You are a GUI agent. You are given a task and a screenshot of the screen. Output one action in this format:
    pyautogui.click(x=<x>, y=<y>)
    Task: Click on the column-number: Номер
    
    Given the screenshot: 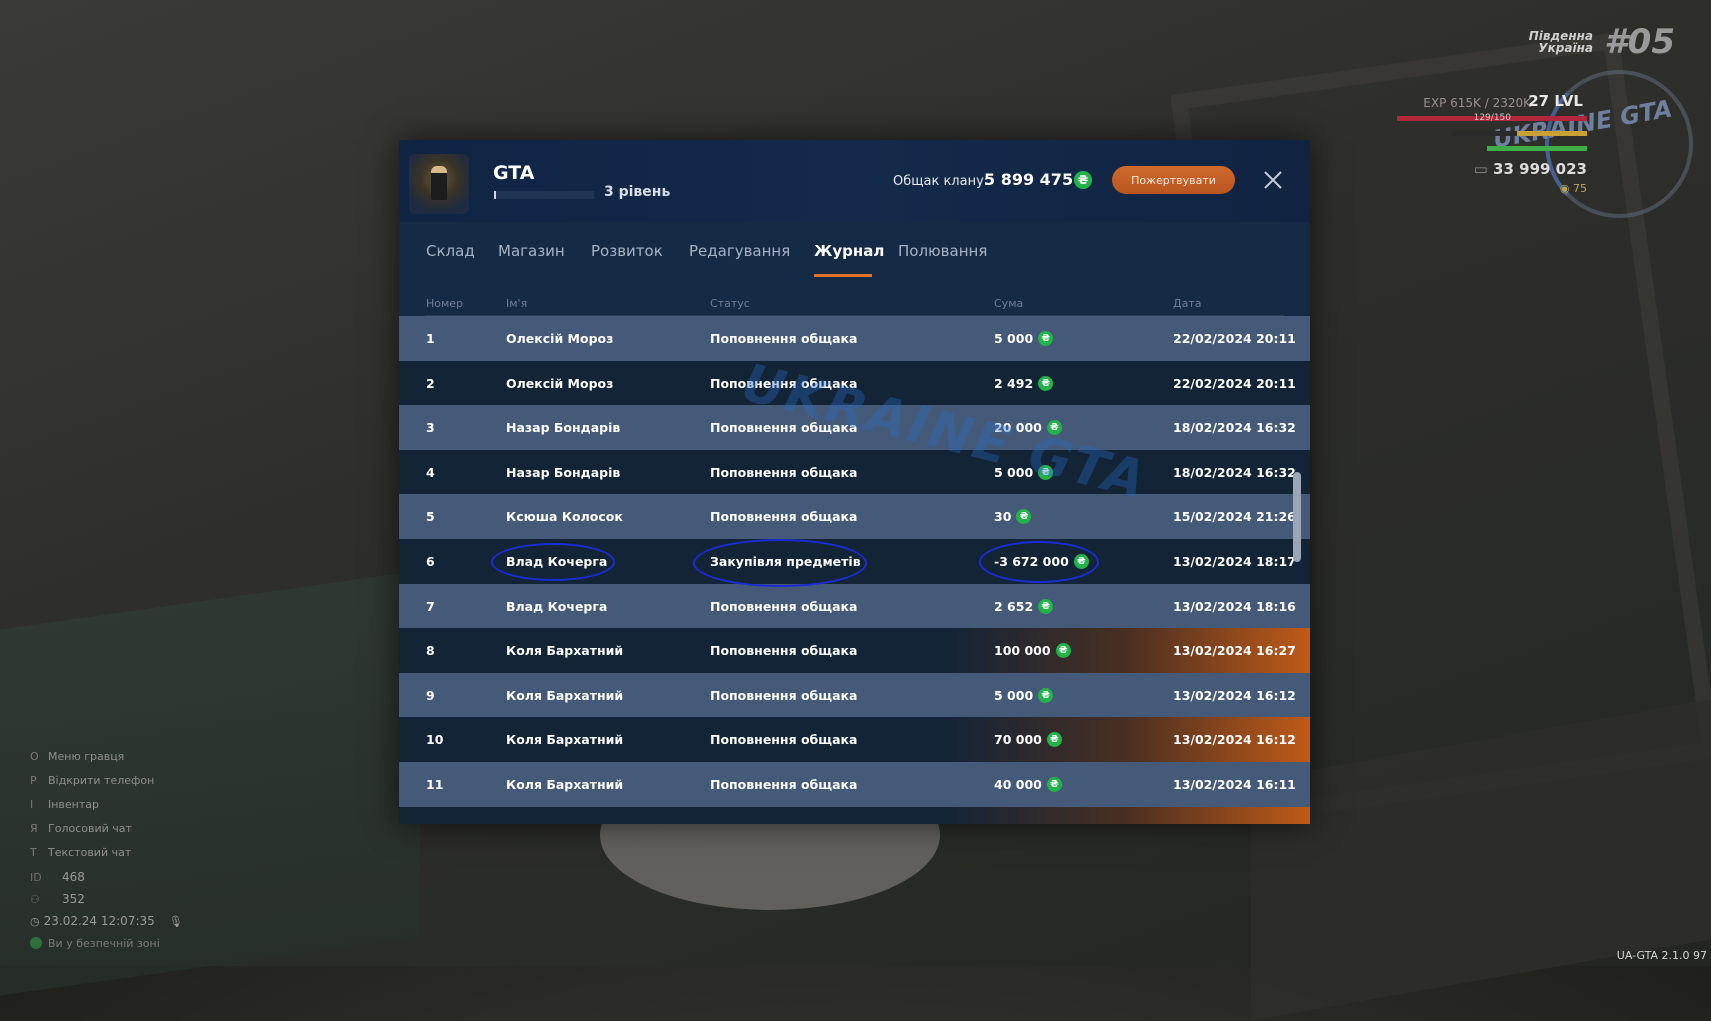 What is the action you would take?
    pyautogui.click(x=445, y=303)
    